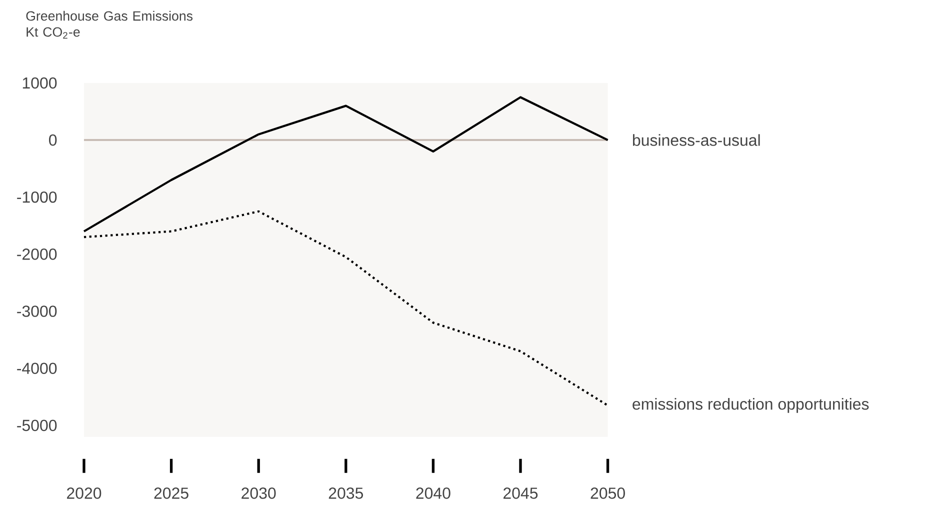 This screenshot has width=933, height=508. I want to click on x-tick-label: 2020, so click(84, 493).